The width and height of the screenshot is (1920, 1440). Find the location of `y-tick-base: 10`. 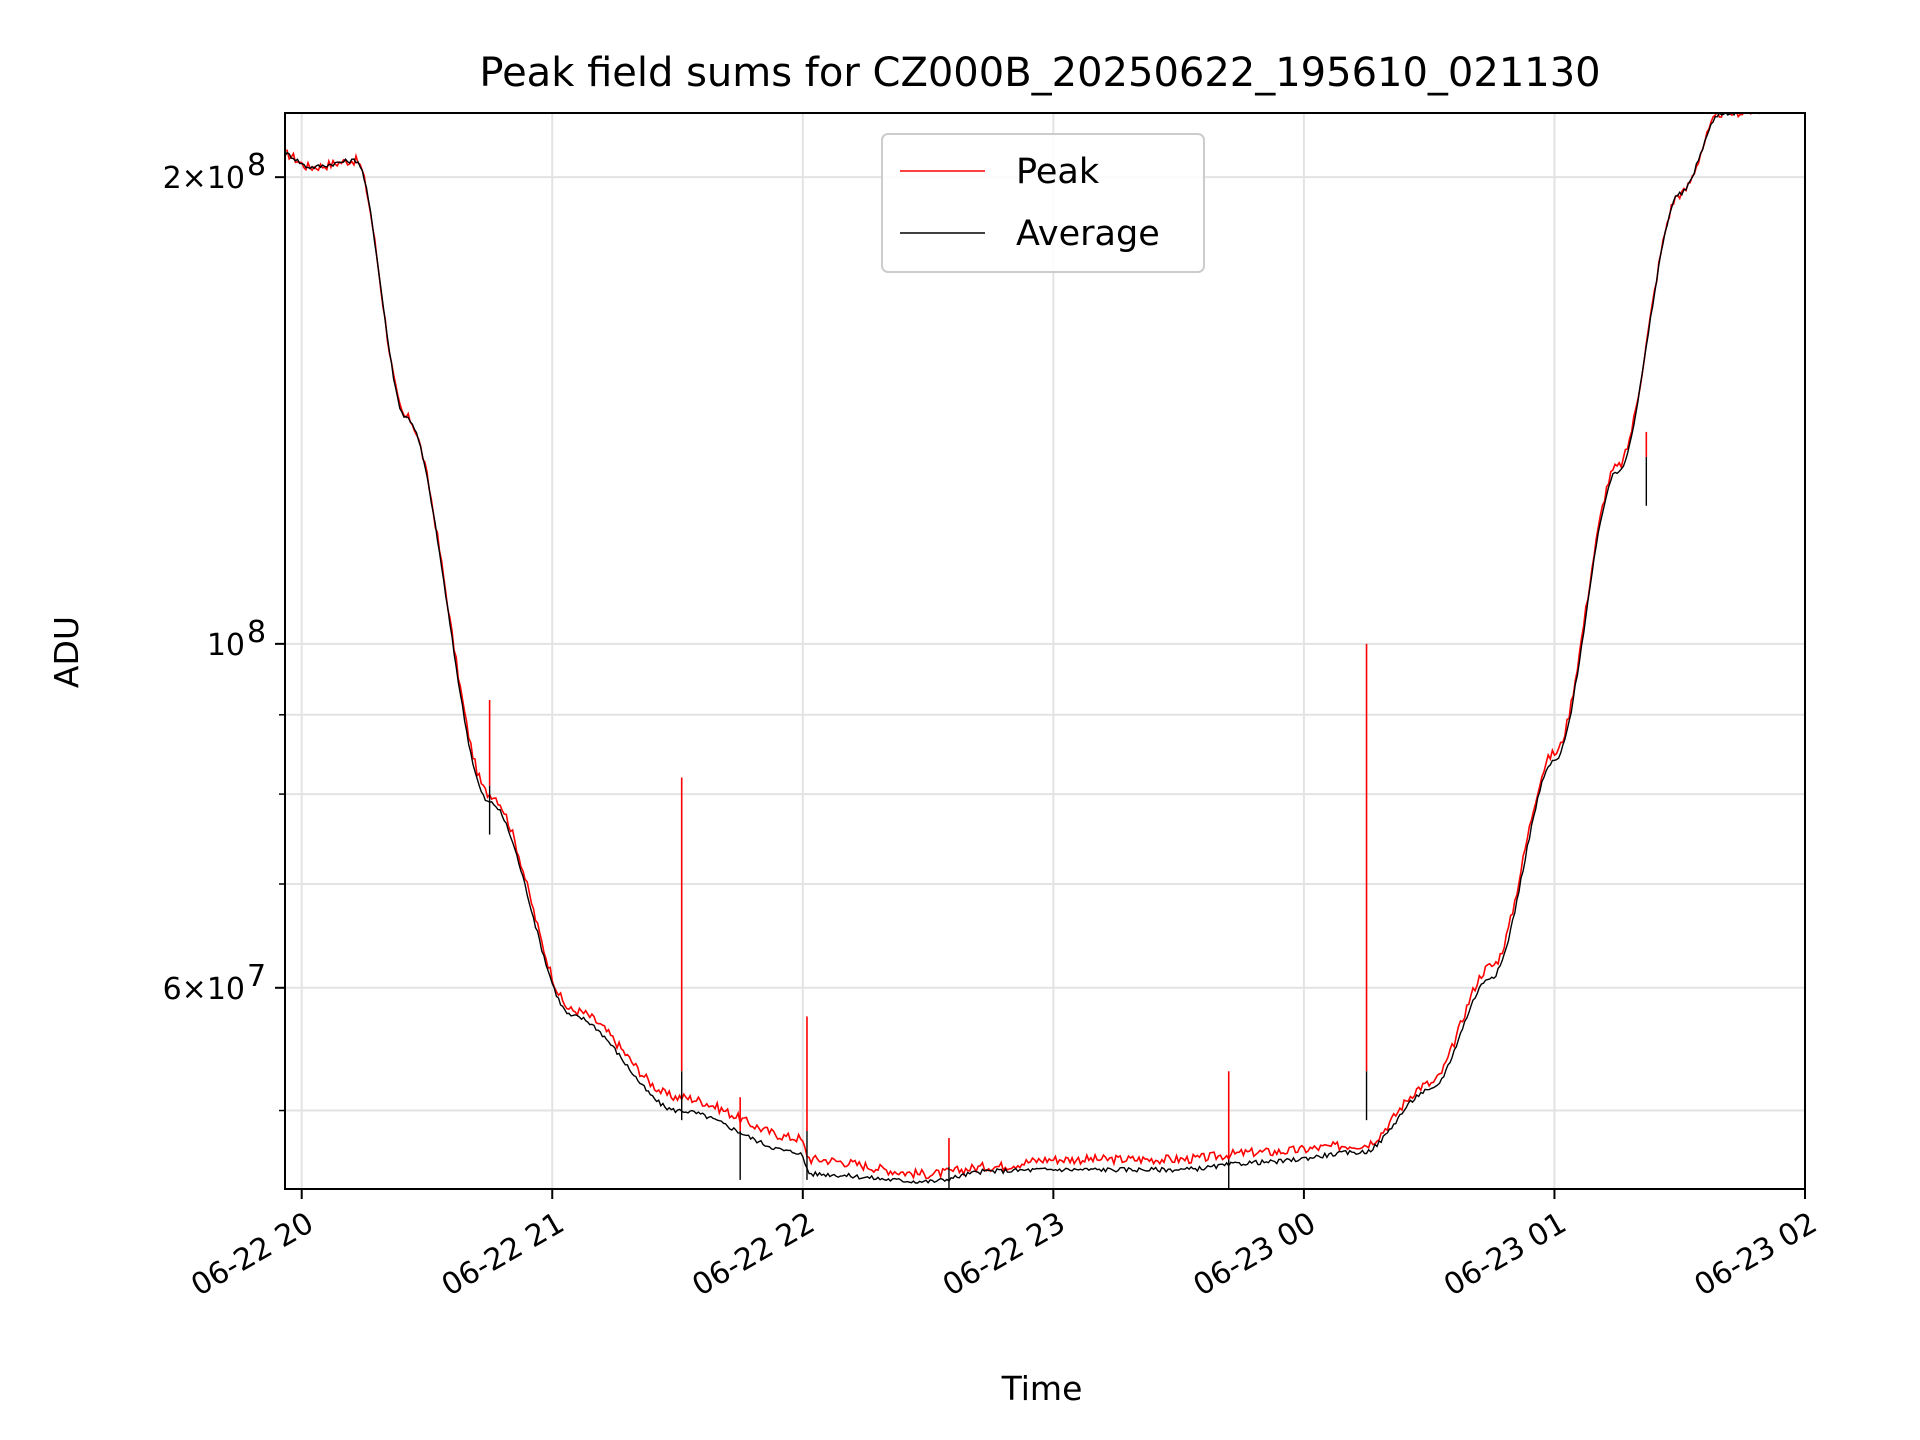

y-tick-base: 10 is located at coordinates (226, 645).